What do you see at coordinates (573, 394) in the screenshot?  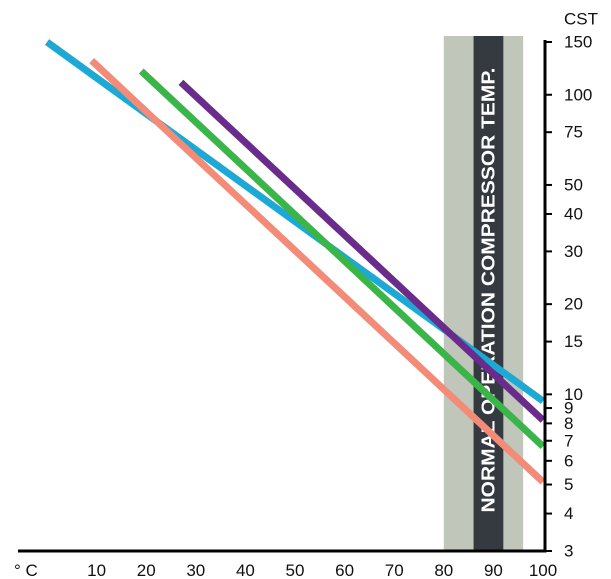 I see `y-tick-label: 10` at bounding box center [573, 394].